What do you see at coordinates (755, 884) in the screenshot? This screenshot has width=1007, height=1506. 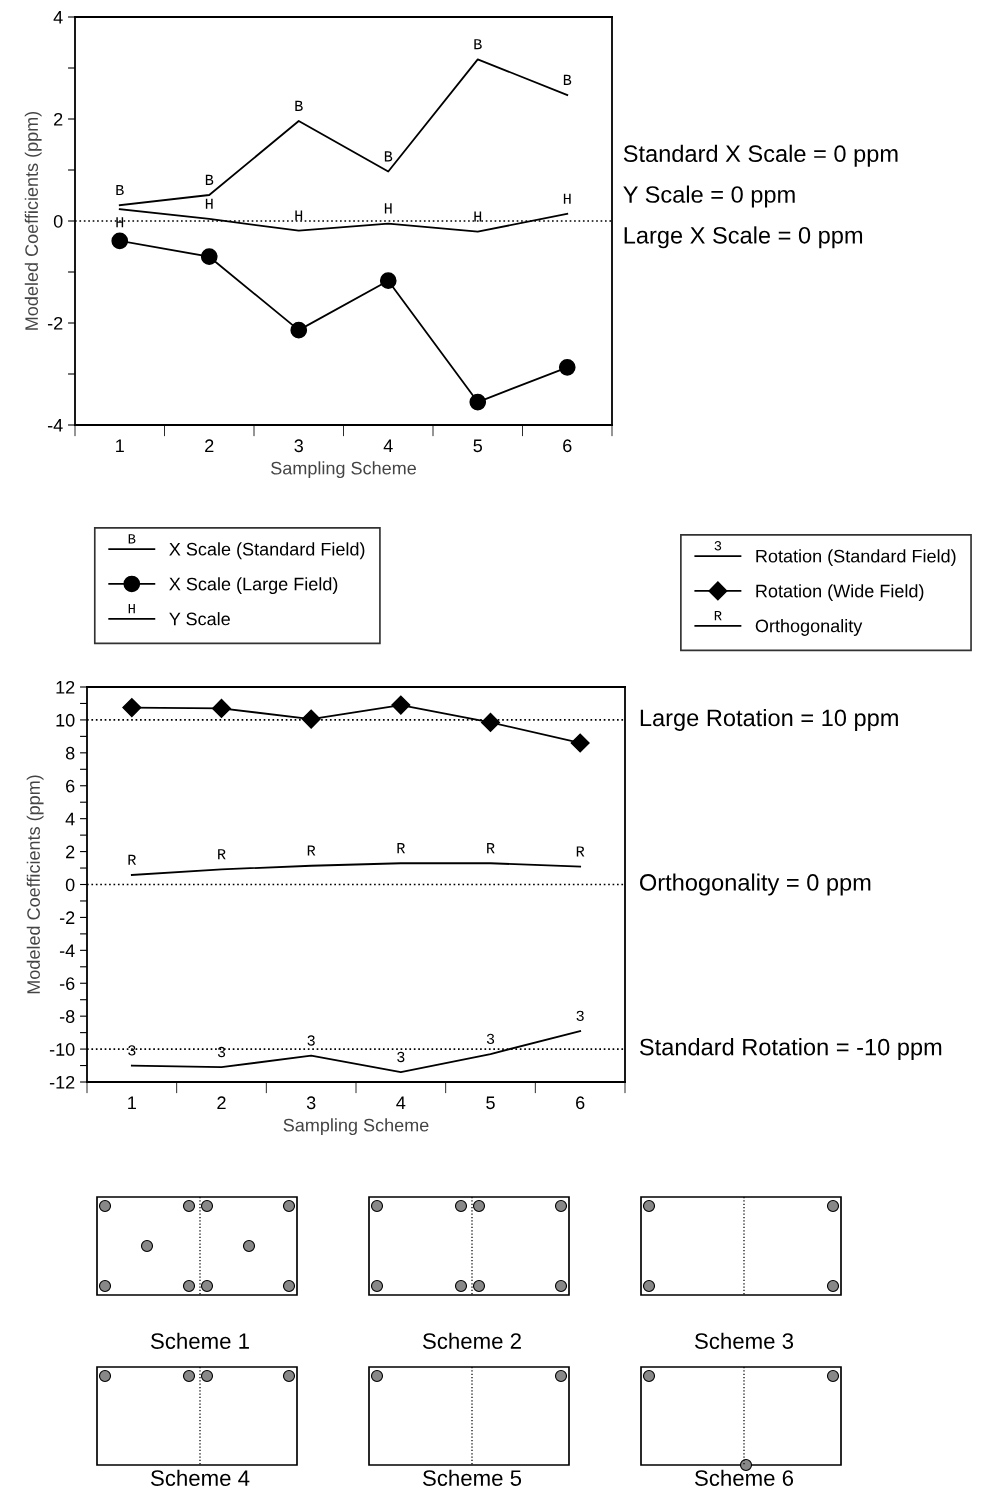 I see `ref-line-label: Orthogonality = 0 ppm` at bounding box center [755, 884].